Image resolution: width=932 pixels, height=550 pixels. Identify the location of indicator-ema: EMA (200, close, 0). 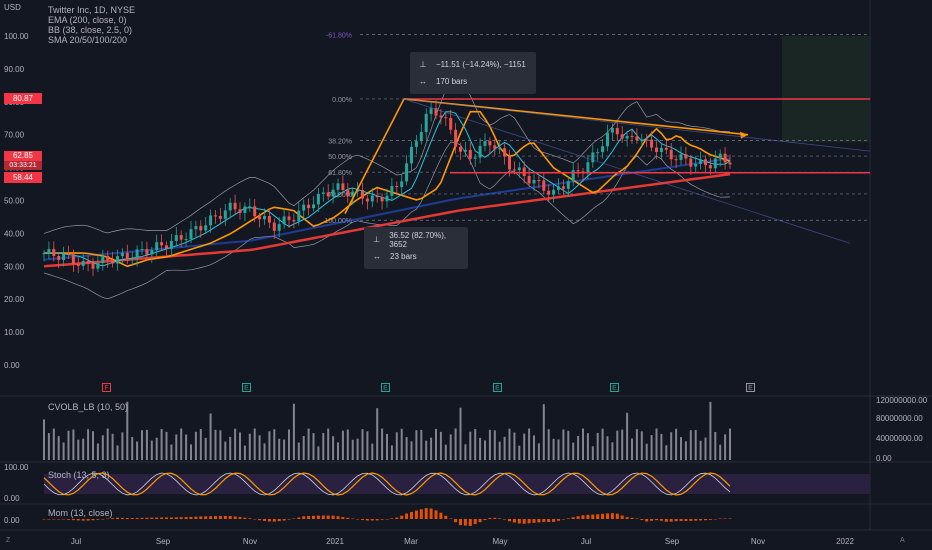
(87, 20).